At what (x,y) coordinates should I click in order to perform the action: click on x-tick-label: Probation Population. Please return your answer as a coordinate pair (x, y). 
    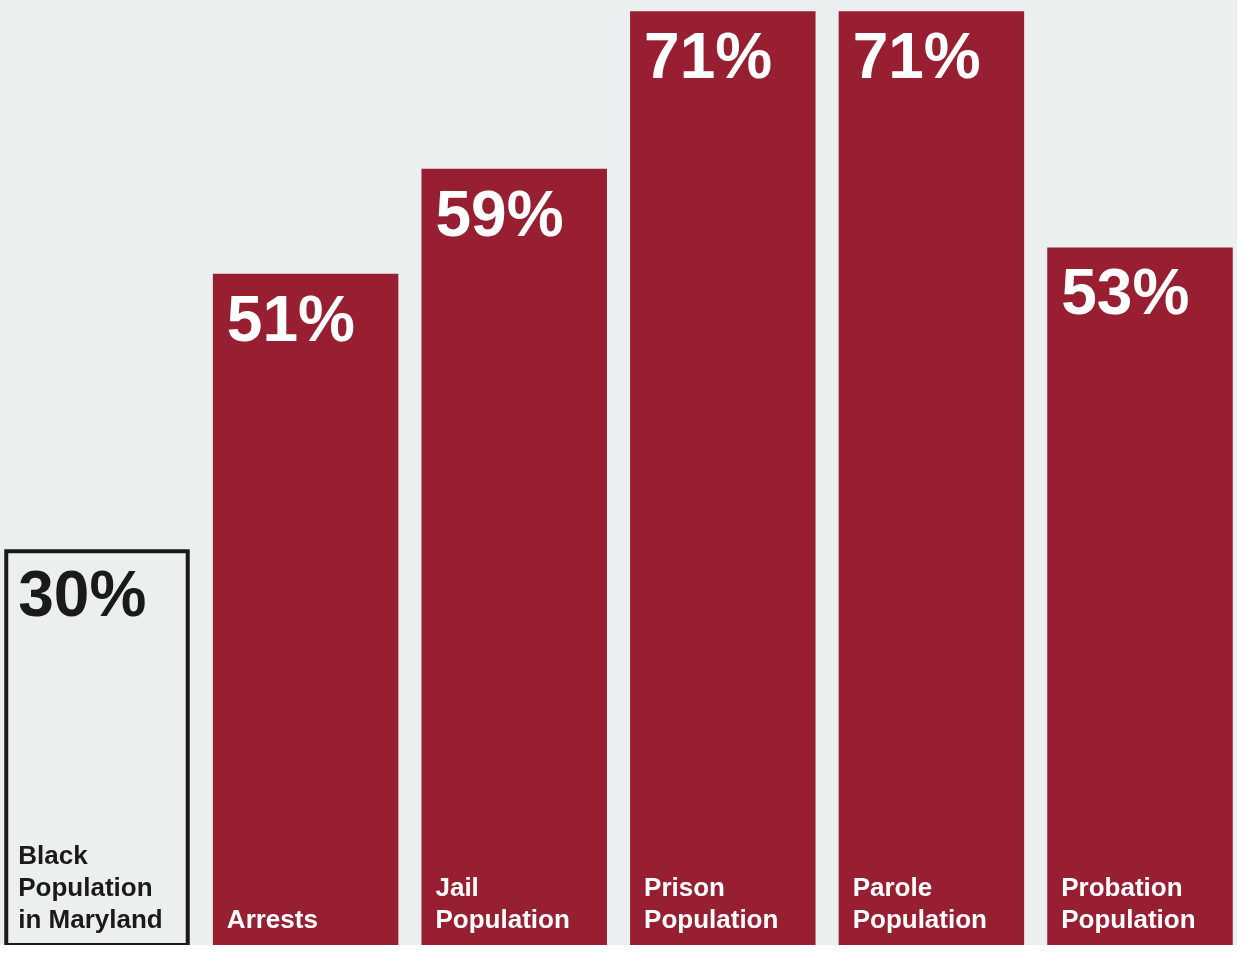
    Looking at the image, I should click on (1128, 903).